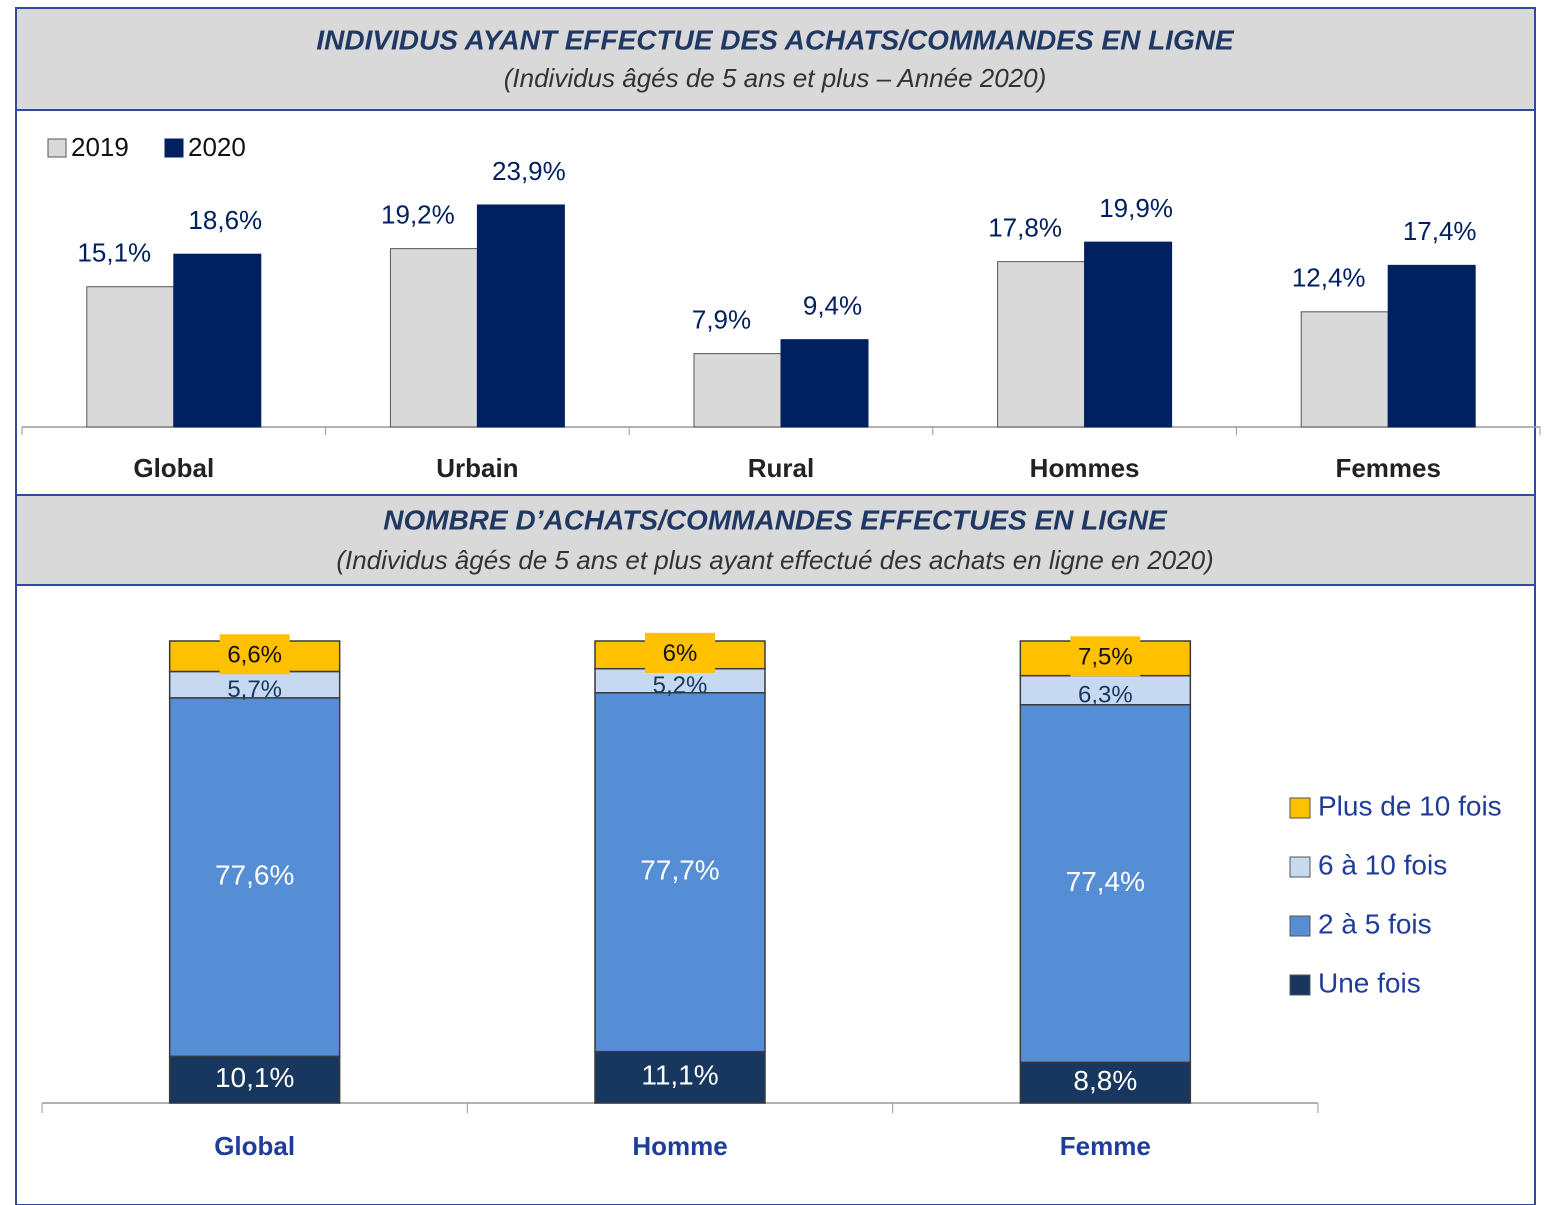 The height and width of the screenshot is (1205, 1551). Describe the element at coordinates (225, 220) in the screenshot. I see `data-label: 18,6%` at that location.